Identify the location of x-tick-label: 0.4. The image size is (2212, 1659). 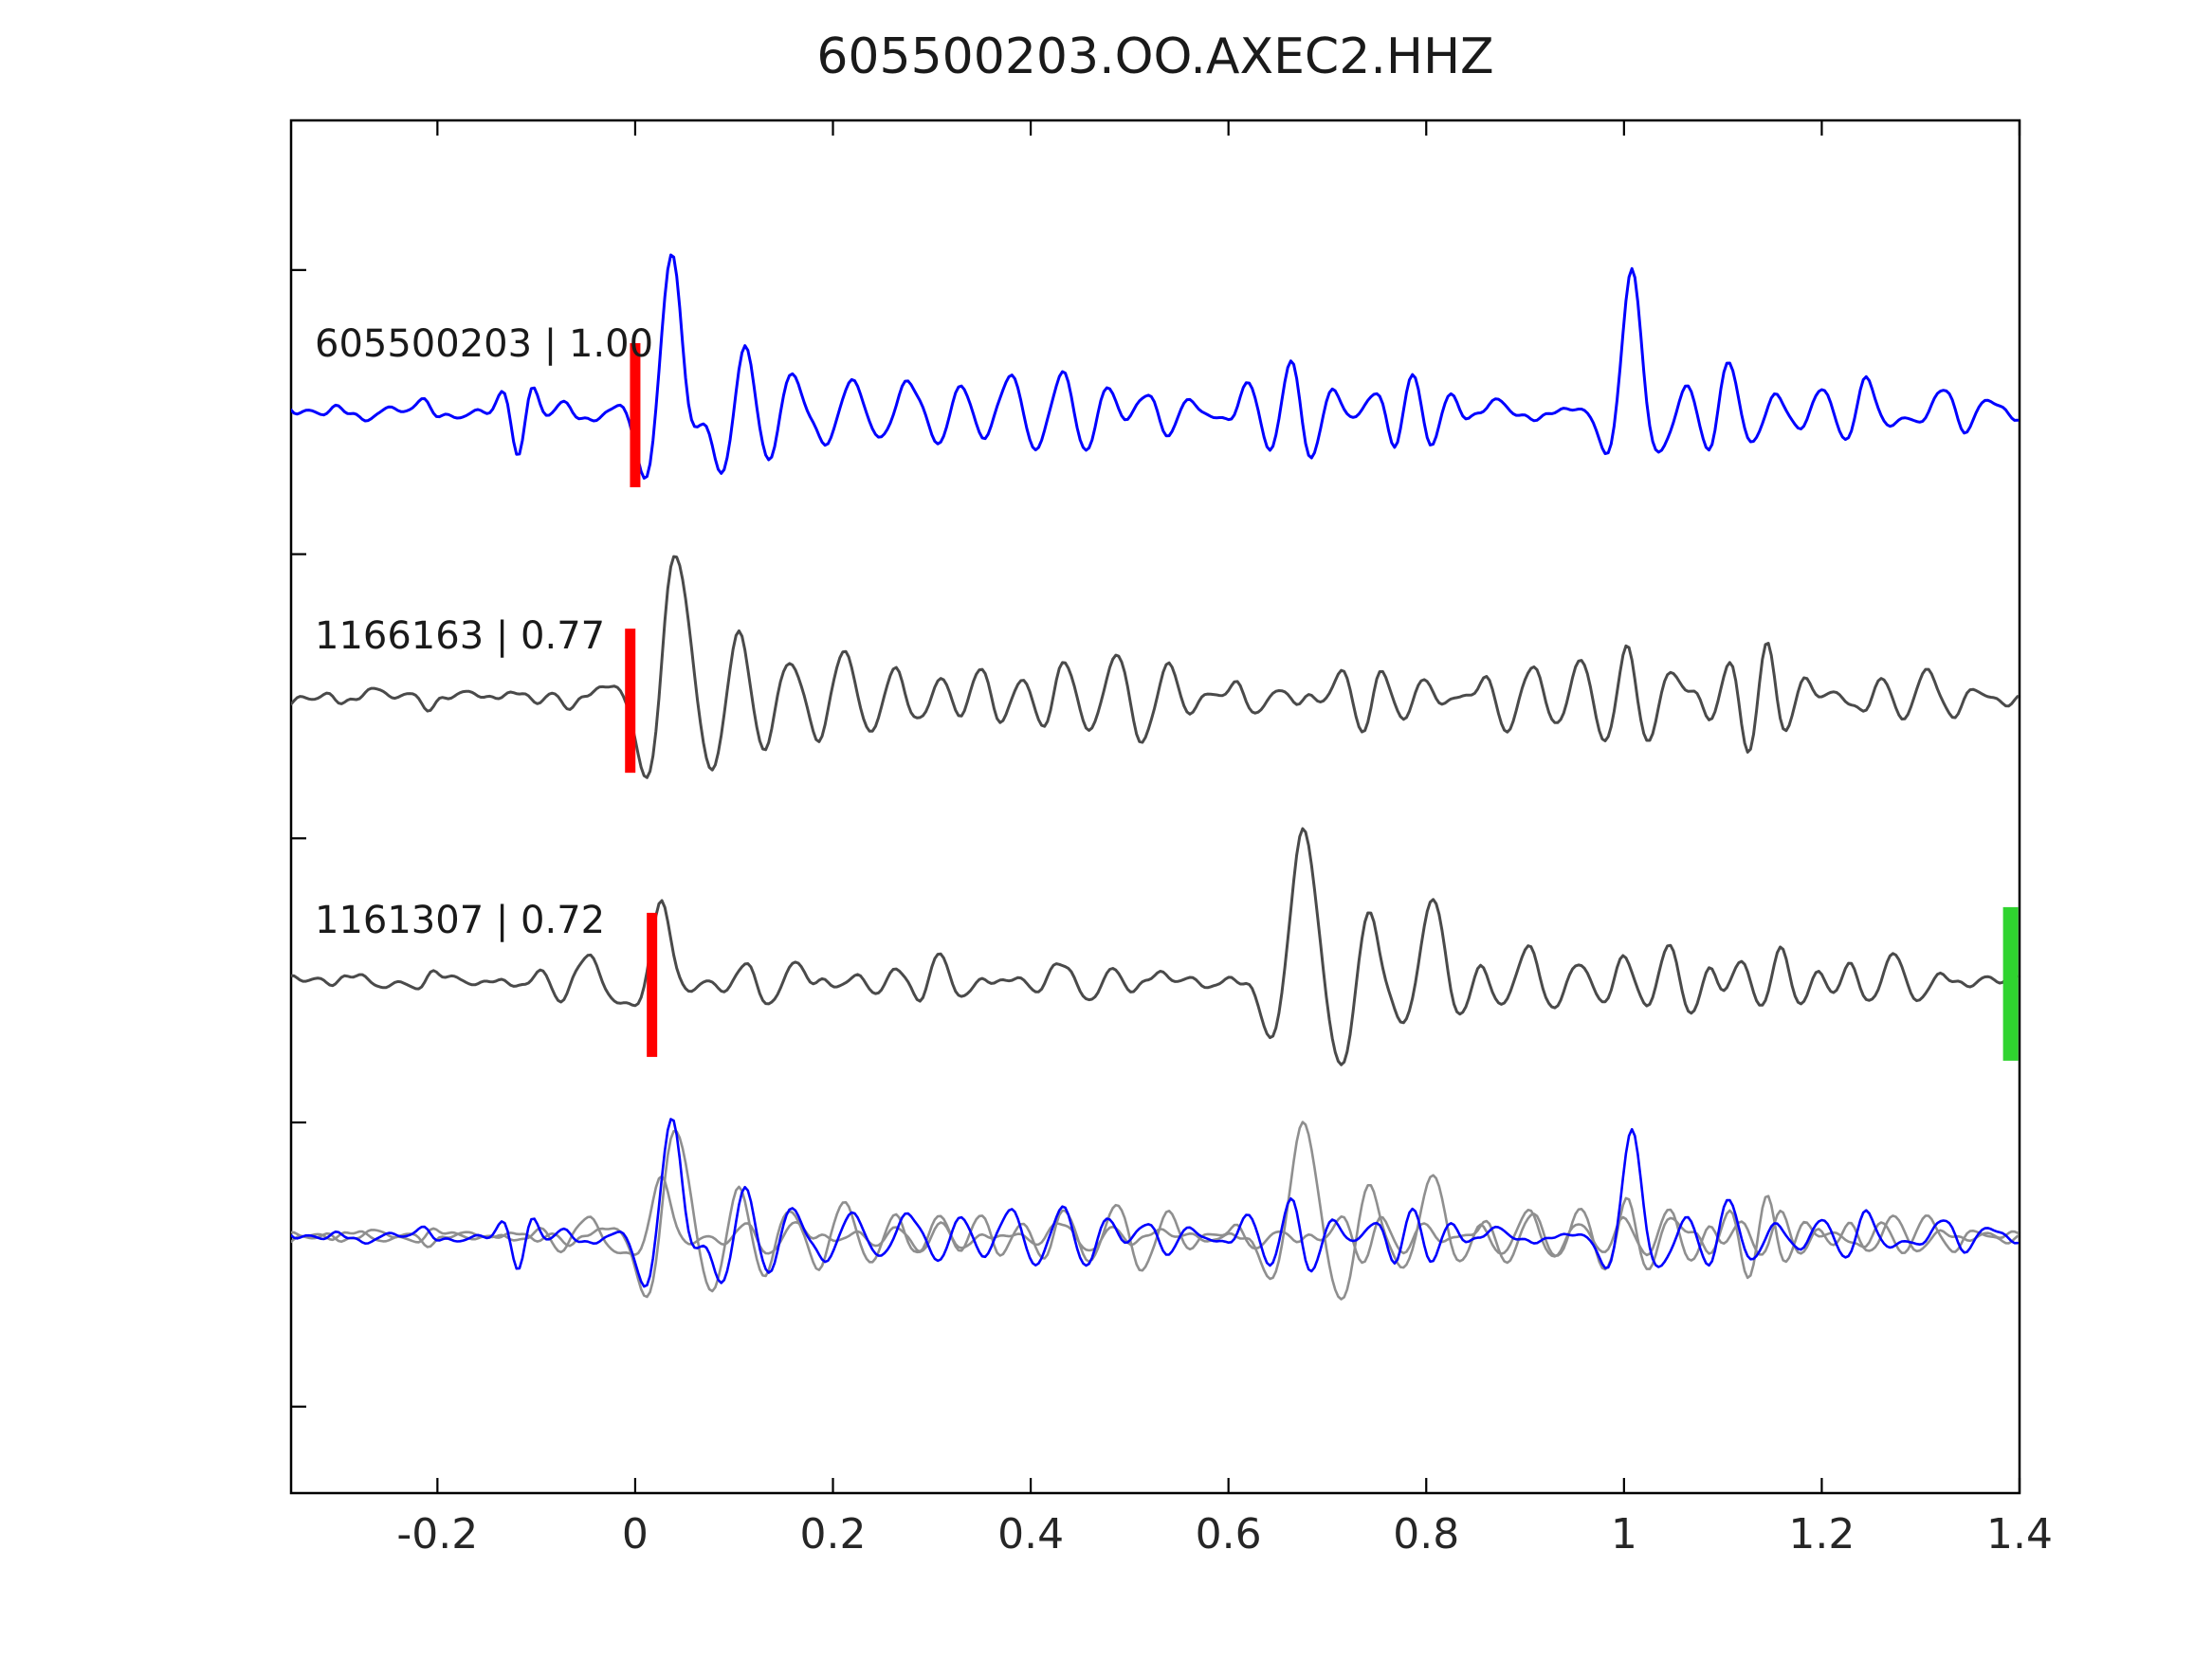
(1031, 1534).